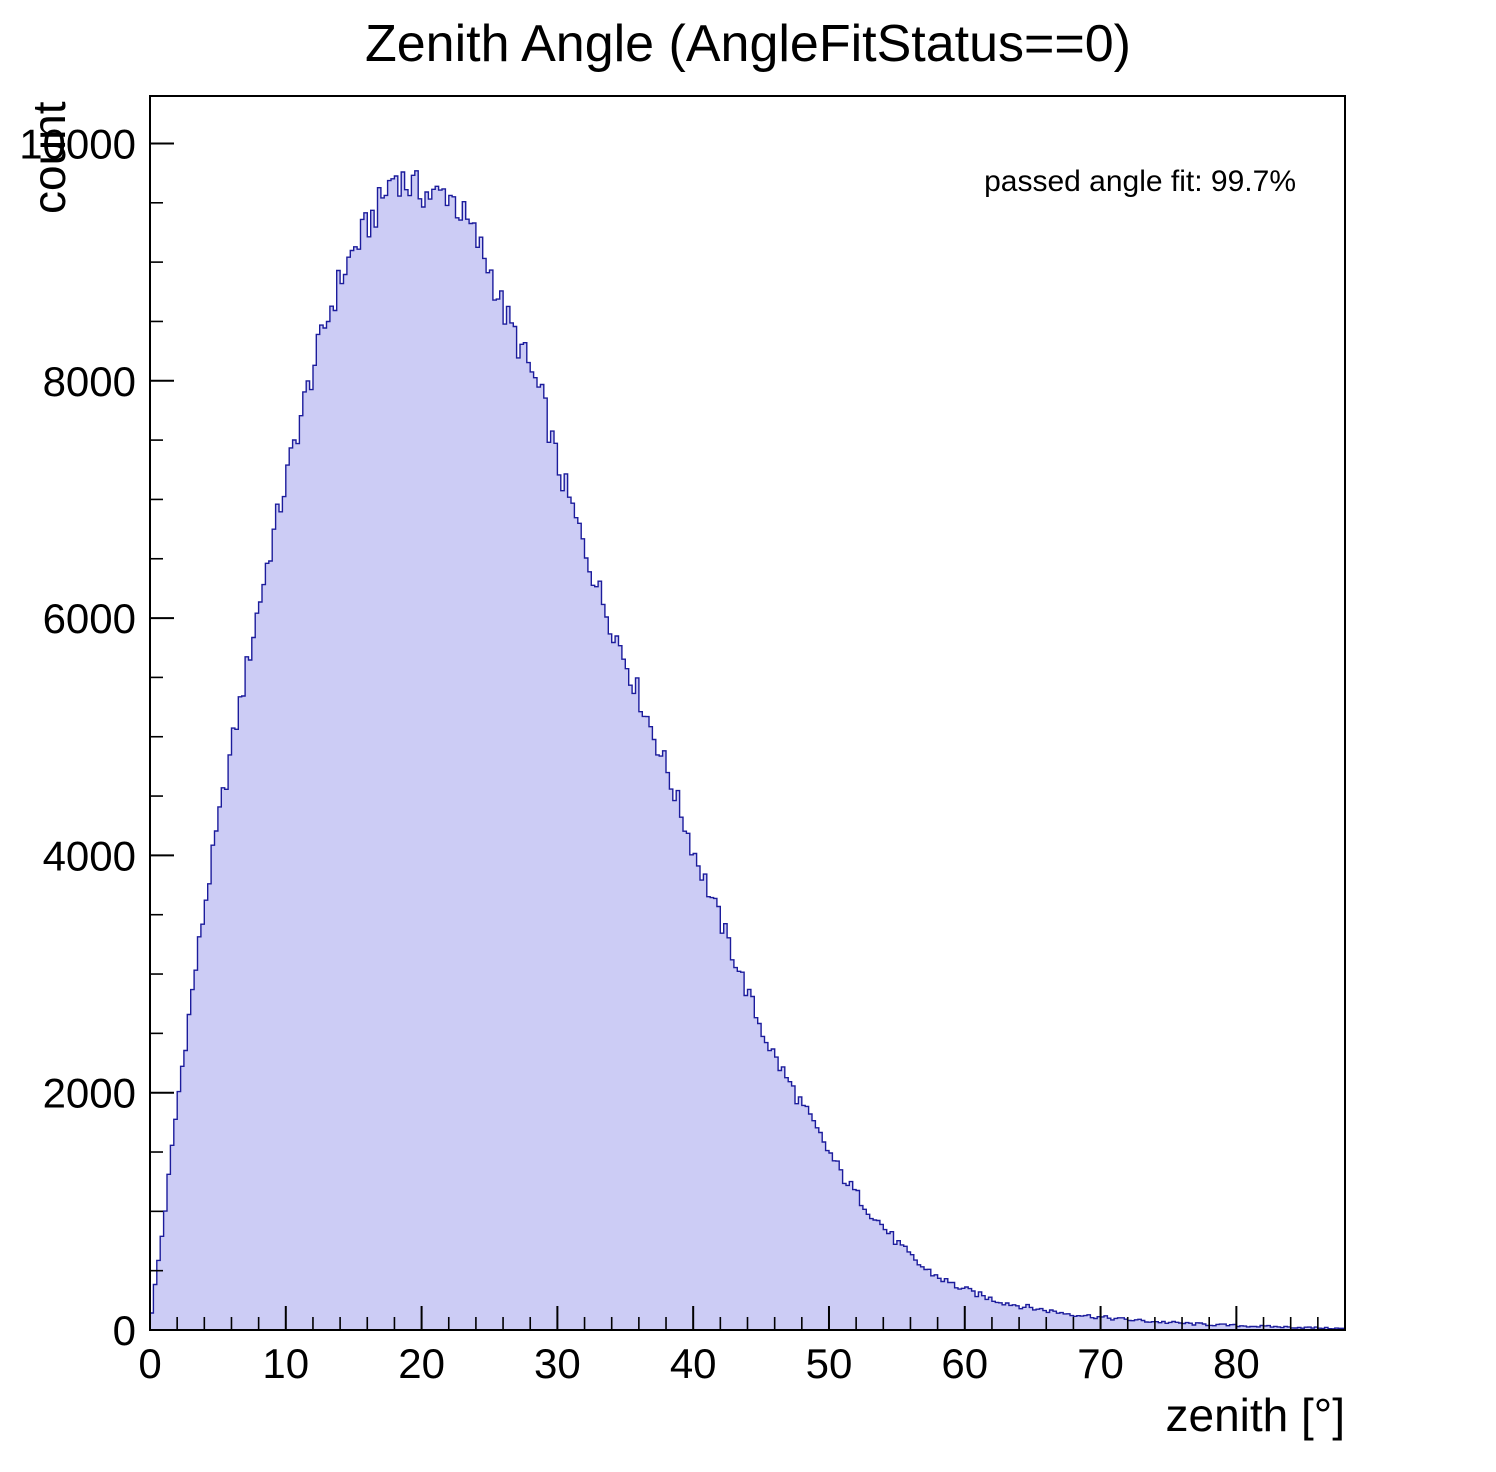 Image resolution: width=1496 pixels, height=1472 pixels. I want to click on x-tick-label: 40, so click(693, 1363).